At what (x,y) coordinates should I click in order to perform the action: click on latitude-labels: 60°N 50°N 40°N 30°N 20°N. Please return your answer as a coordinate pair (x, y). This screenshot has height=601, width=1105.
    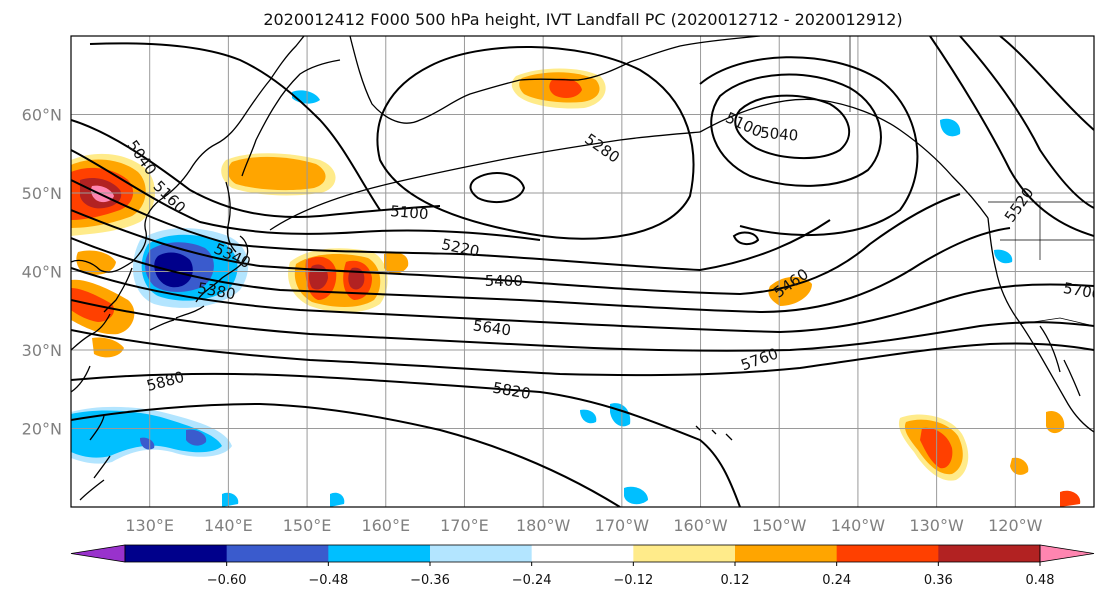
    Looking at the image, I should click on (42, 272).